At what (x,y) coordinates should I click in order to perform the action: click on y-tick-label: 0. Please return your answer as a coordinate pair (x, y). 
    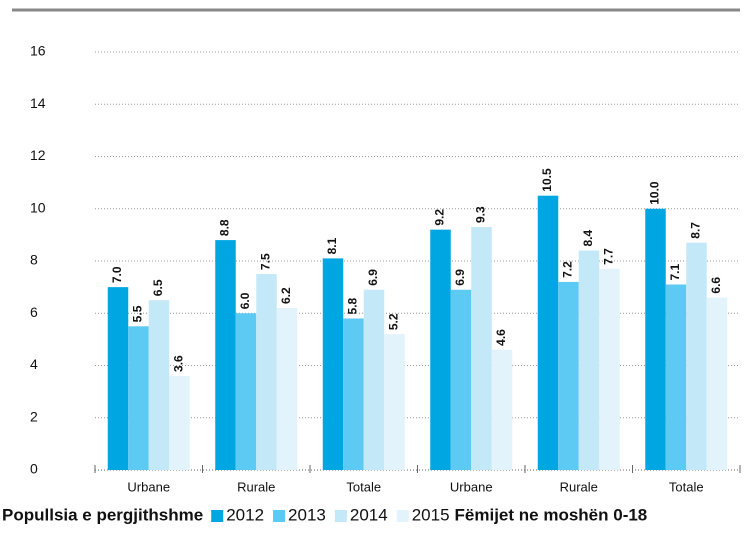
    Looking at the image, I should click on (34, 469).